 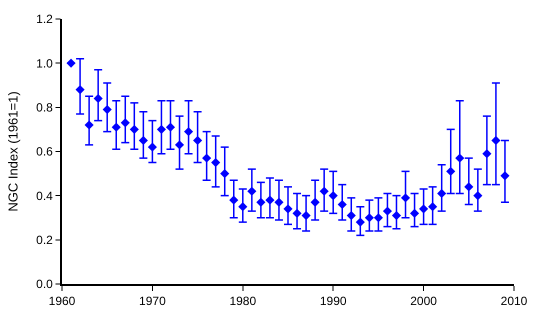 I want to click on x-tick-label: 1980, so click(x=242, y=301).